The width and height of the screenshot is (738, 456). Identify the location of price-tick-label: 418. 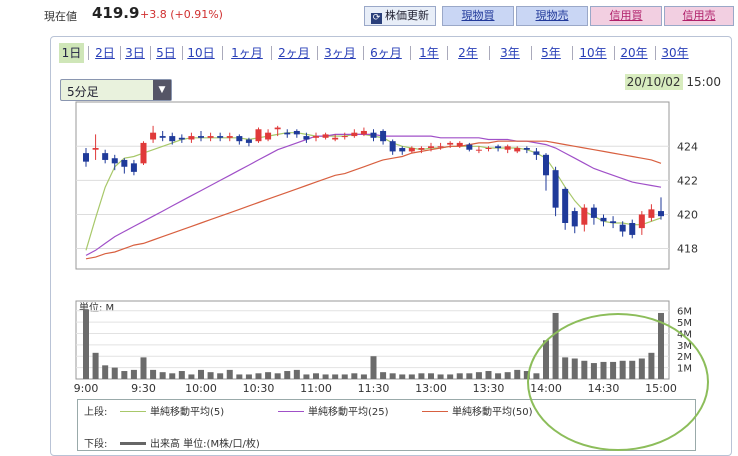
(687, 249).